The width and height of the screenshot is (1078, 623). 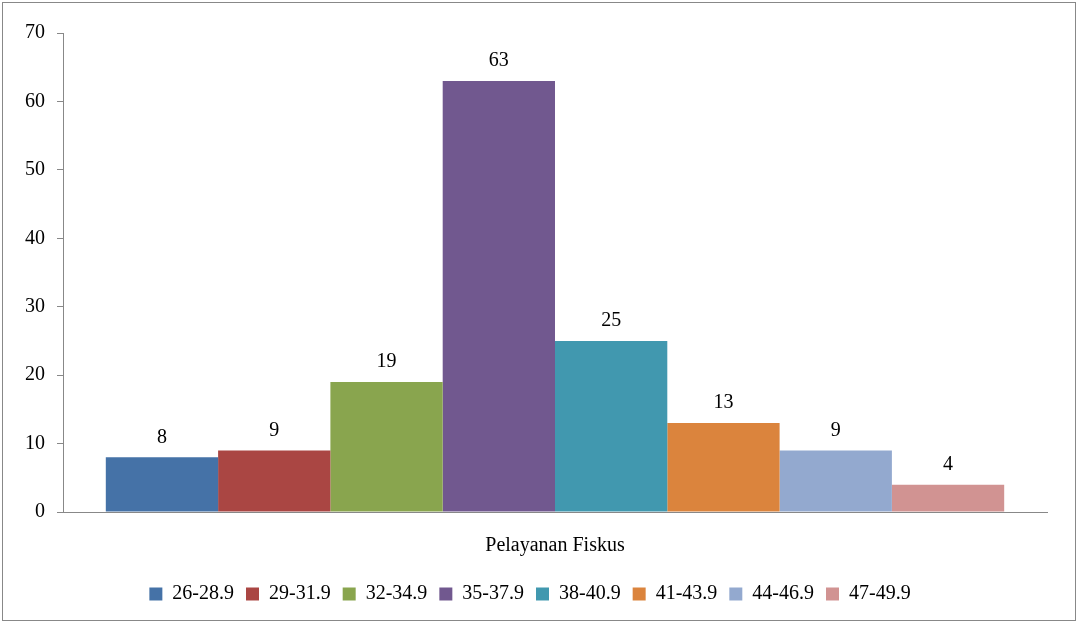 I want to click on y-tick-label: 50, so click(x=35, y=168).